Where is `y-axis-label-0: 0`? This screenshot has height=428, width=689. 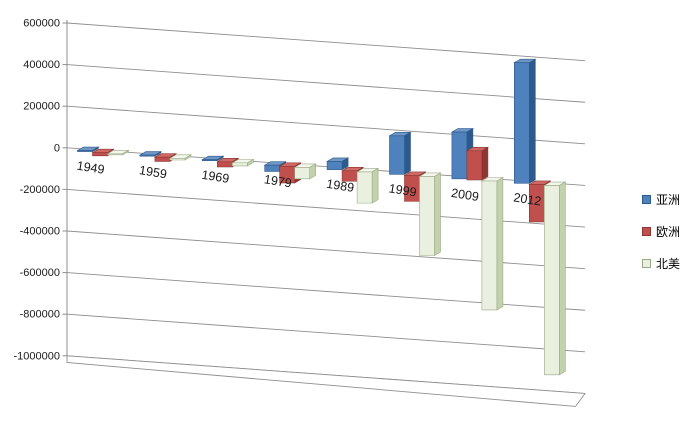 y-axis-label-0: 0 is located at coordinates (57, 148).